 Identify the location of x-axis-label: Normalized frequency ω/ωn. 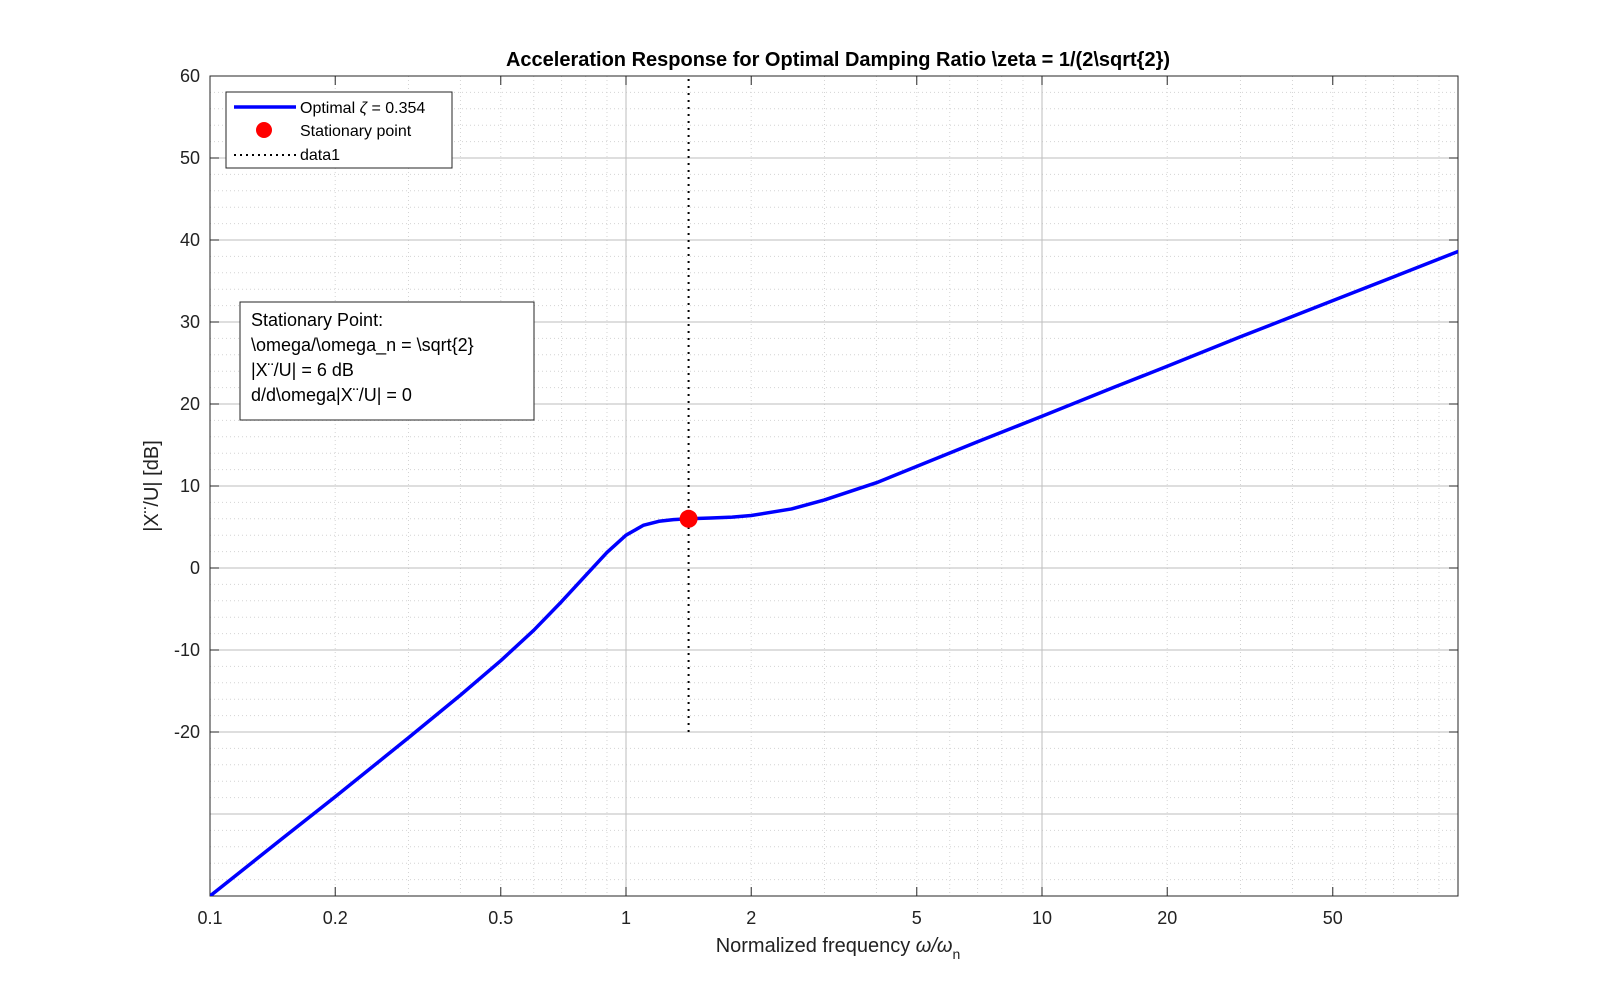
(838, 948).